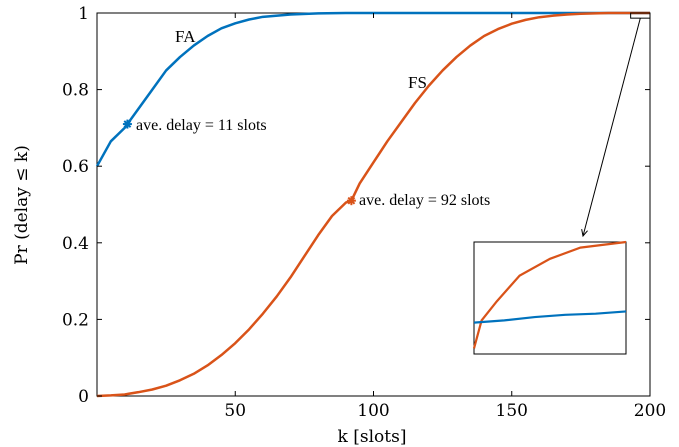 Image resolution: width=679 pixels, height=447 pixels. What do you see at coordinates (549, 294) in the screenshot?
I see `inset-series-fs` at bounding box center [549, 294].